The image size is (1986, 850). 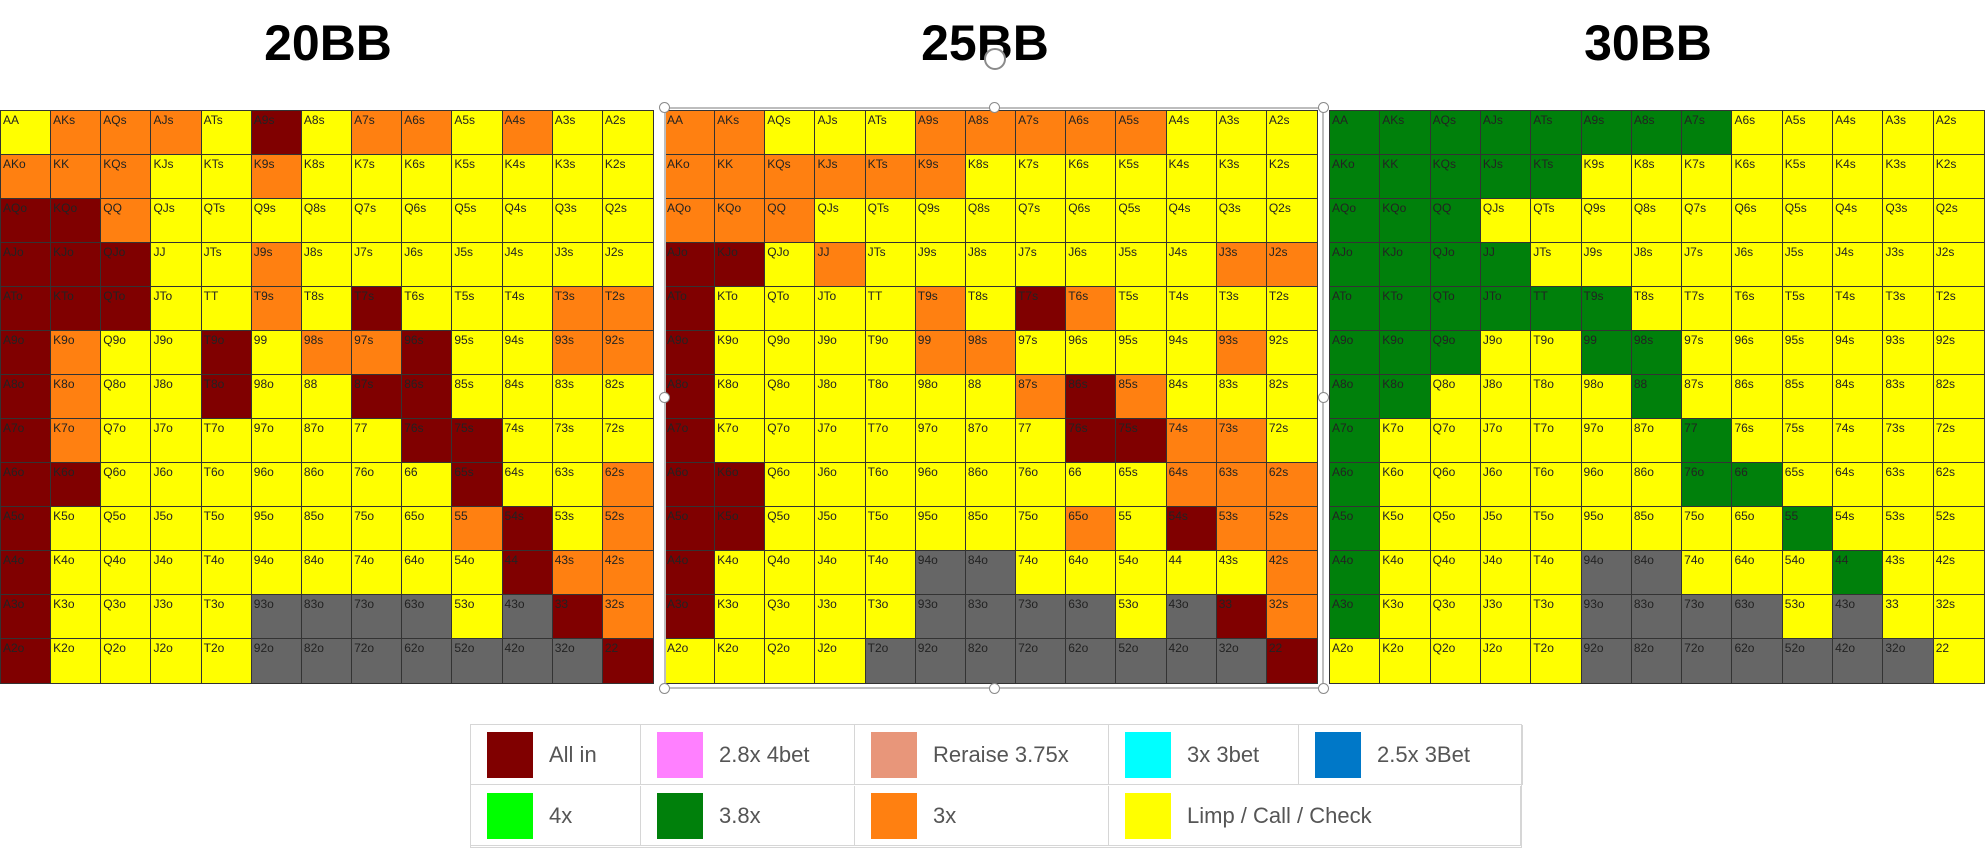 I want to click on hand-cell: 55, so click(x=1141, y=529).